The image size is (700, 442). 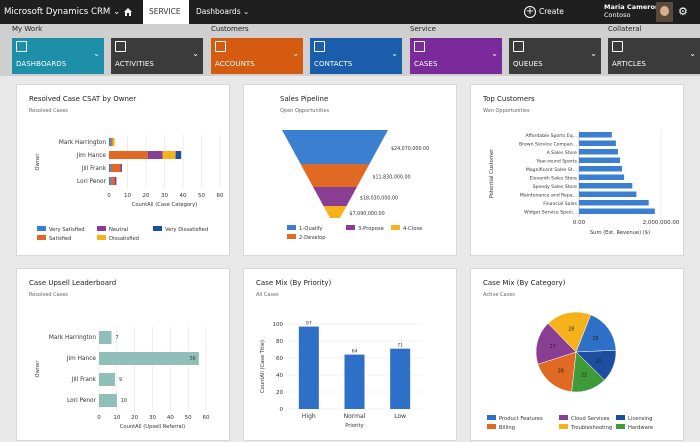 What do you see at coordinates (518, 46) in the screenshot?
I see `queues-icon` at bounding box center [518, 46].